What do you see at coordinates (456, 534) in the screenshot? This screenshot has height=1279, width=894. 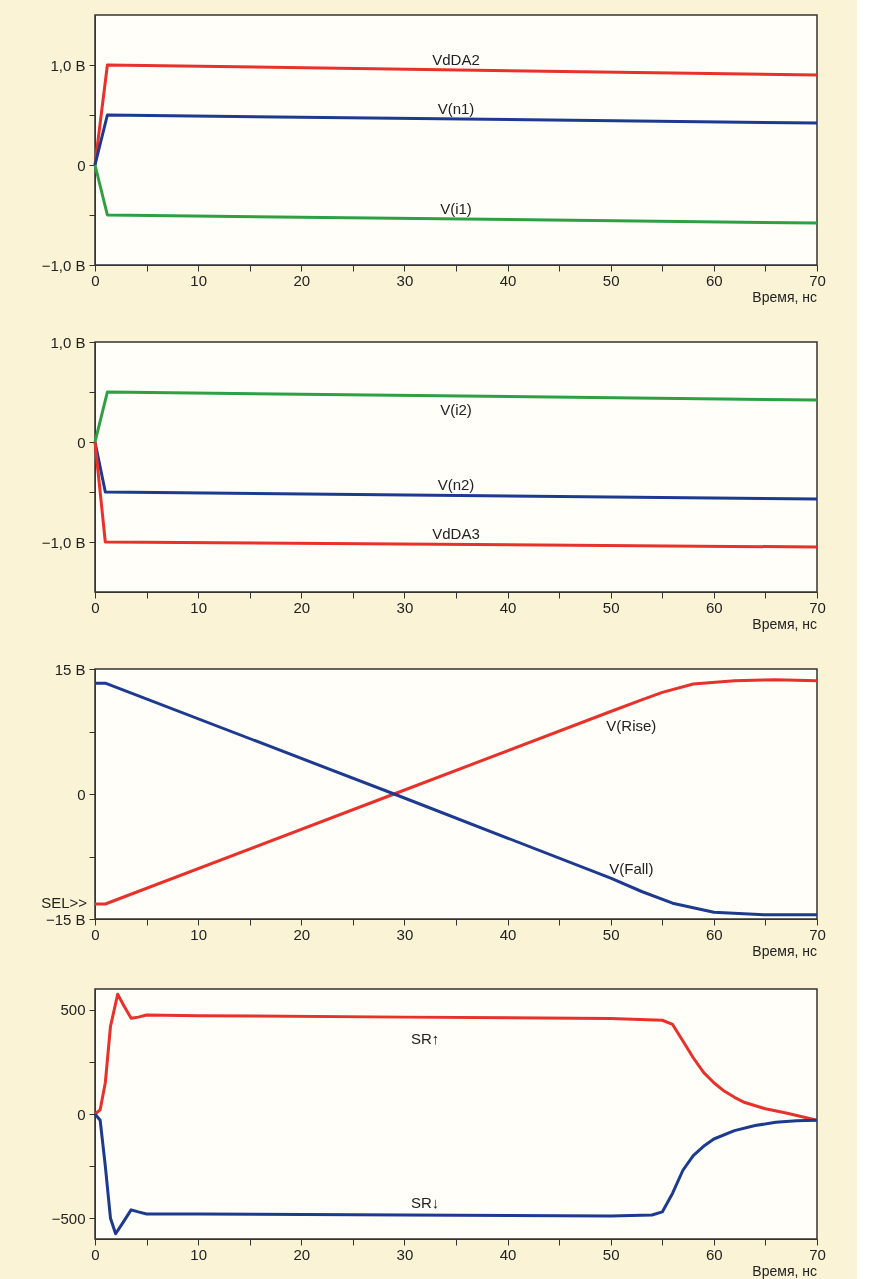 I see `series-label: VdDA3` at bounding box center [456, 534].